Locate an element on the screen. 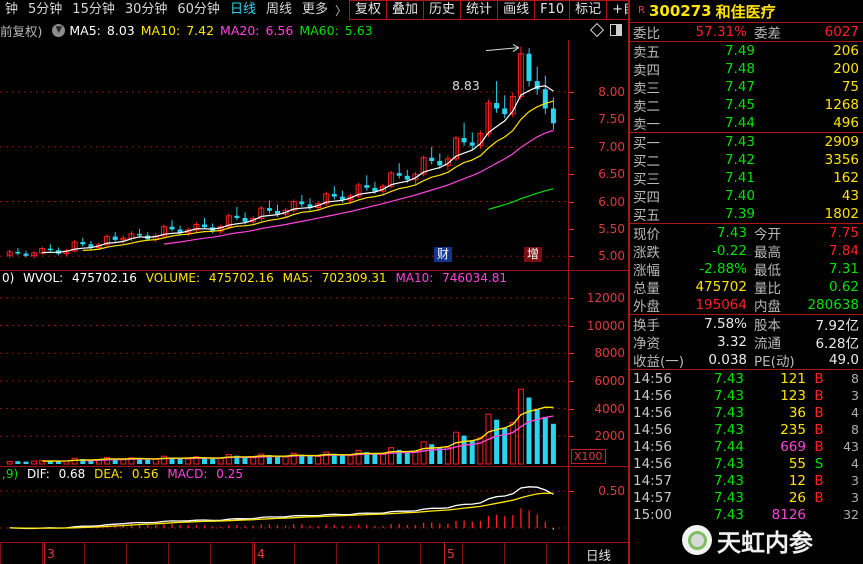 This screenshot has height=564, width=863. order-book-row: 买二 7.42 3356 is located at coordinates (746, 160).